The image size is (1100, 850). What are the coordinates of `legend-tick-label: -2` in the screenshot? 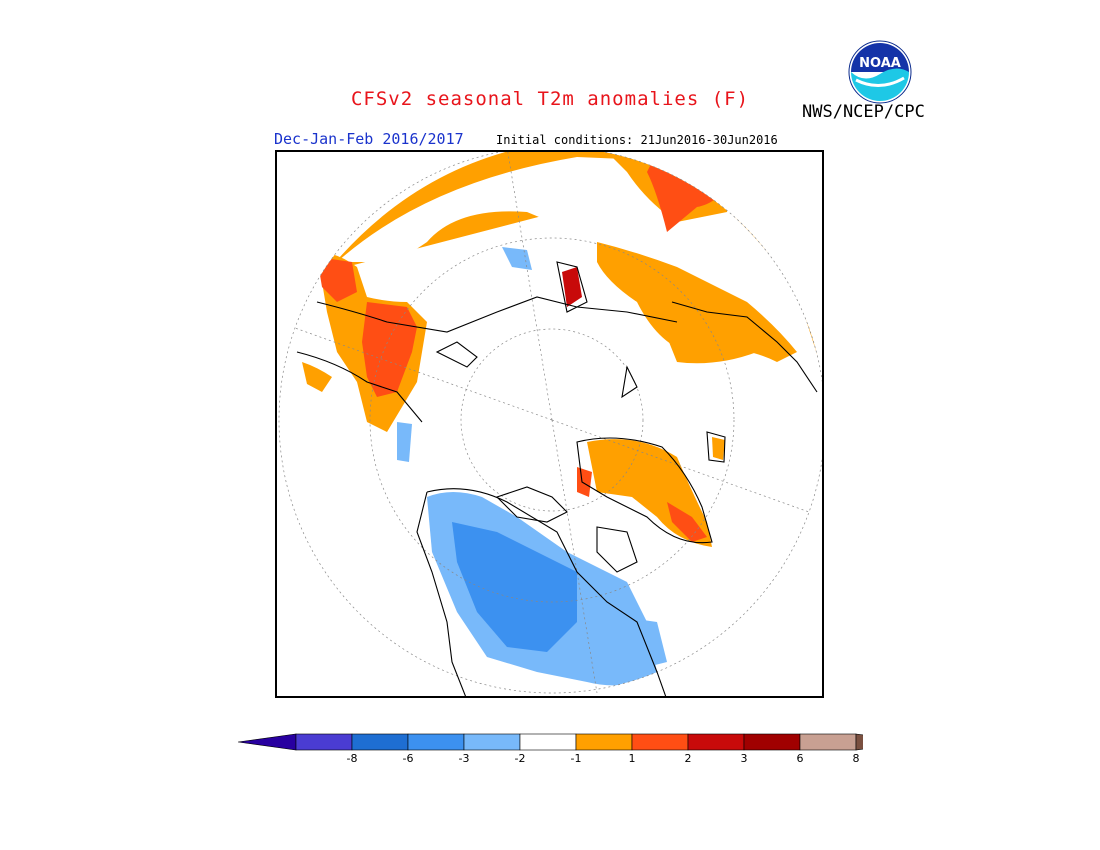 It's located at (520, 758).